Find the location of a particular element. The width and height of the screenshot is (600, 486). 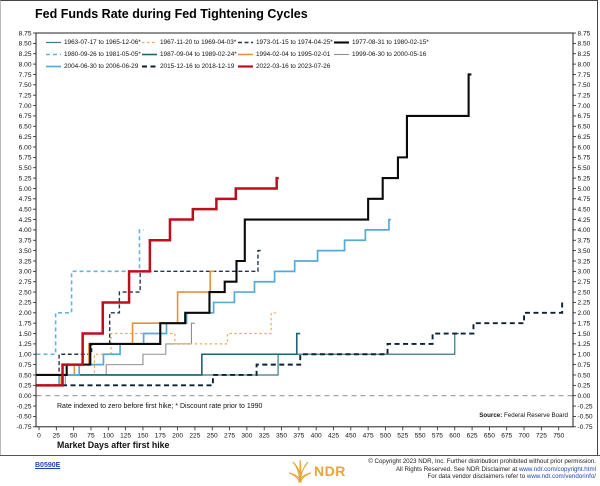

legend-item: 1987-09-04 to 1989-02-24* is located at coordinates (189, 54).